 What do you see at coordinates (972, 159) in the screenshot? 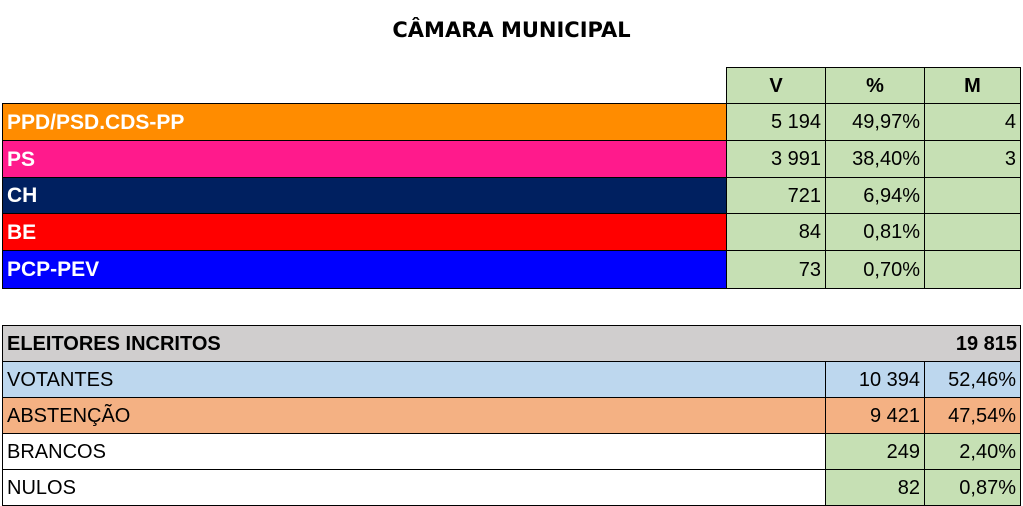
I see `mandates: 3` at bounding box center [972, 159].